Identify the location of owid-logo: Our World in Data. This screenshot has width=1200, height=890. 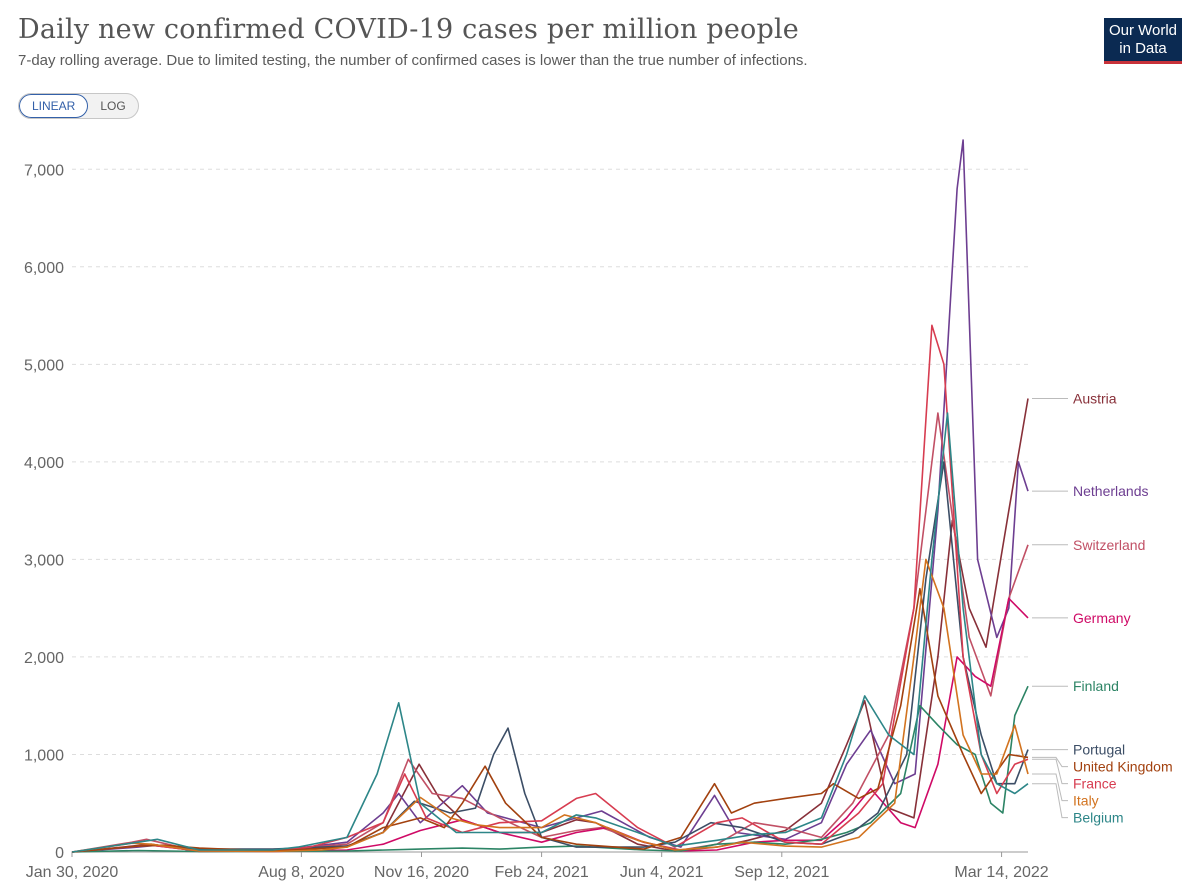
(1143, 41).